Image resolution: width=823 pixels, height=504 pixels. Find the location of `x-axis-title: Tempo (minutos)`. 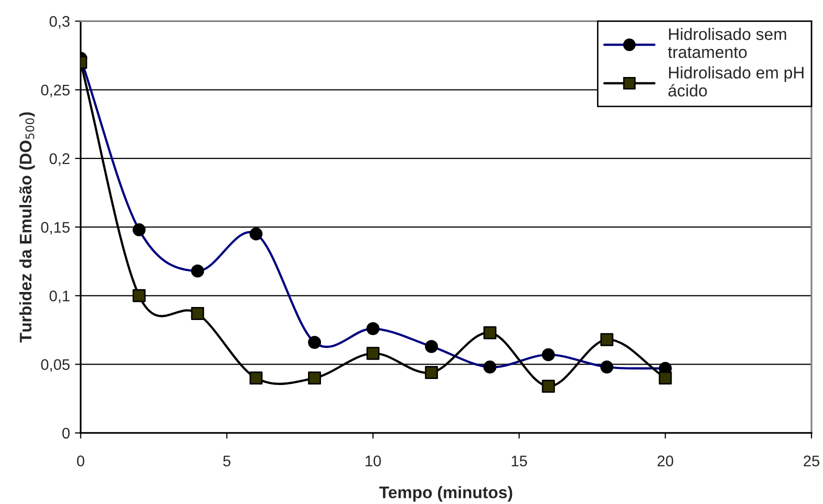

x-axis-title: Tempo (minutos) is located at coordinates (445, 494).